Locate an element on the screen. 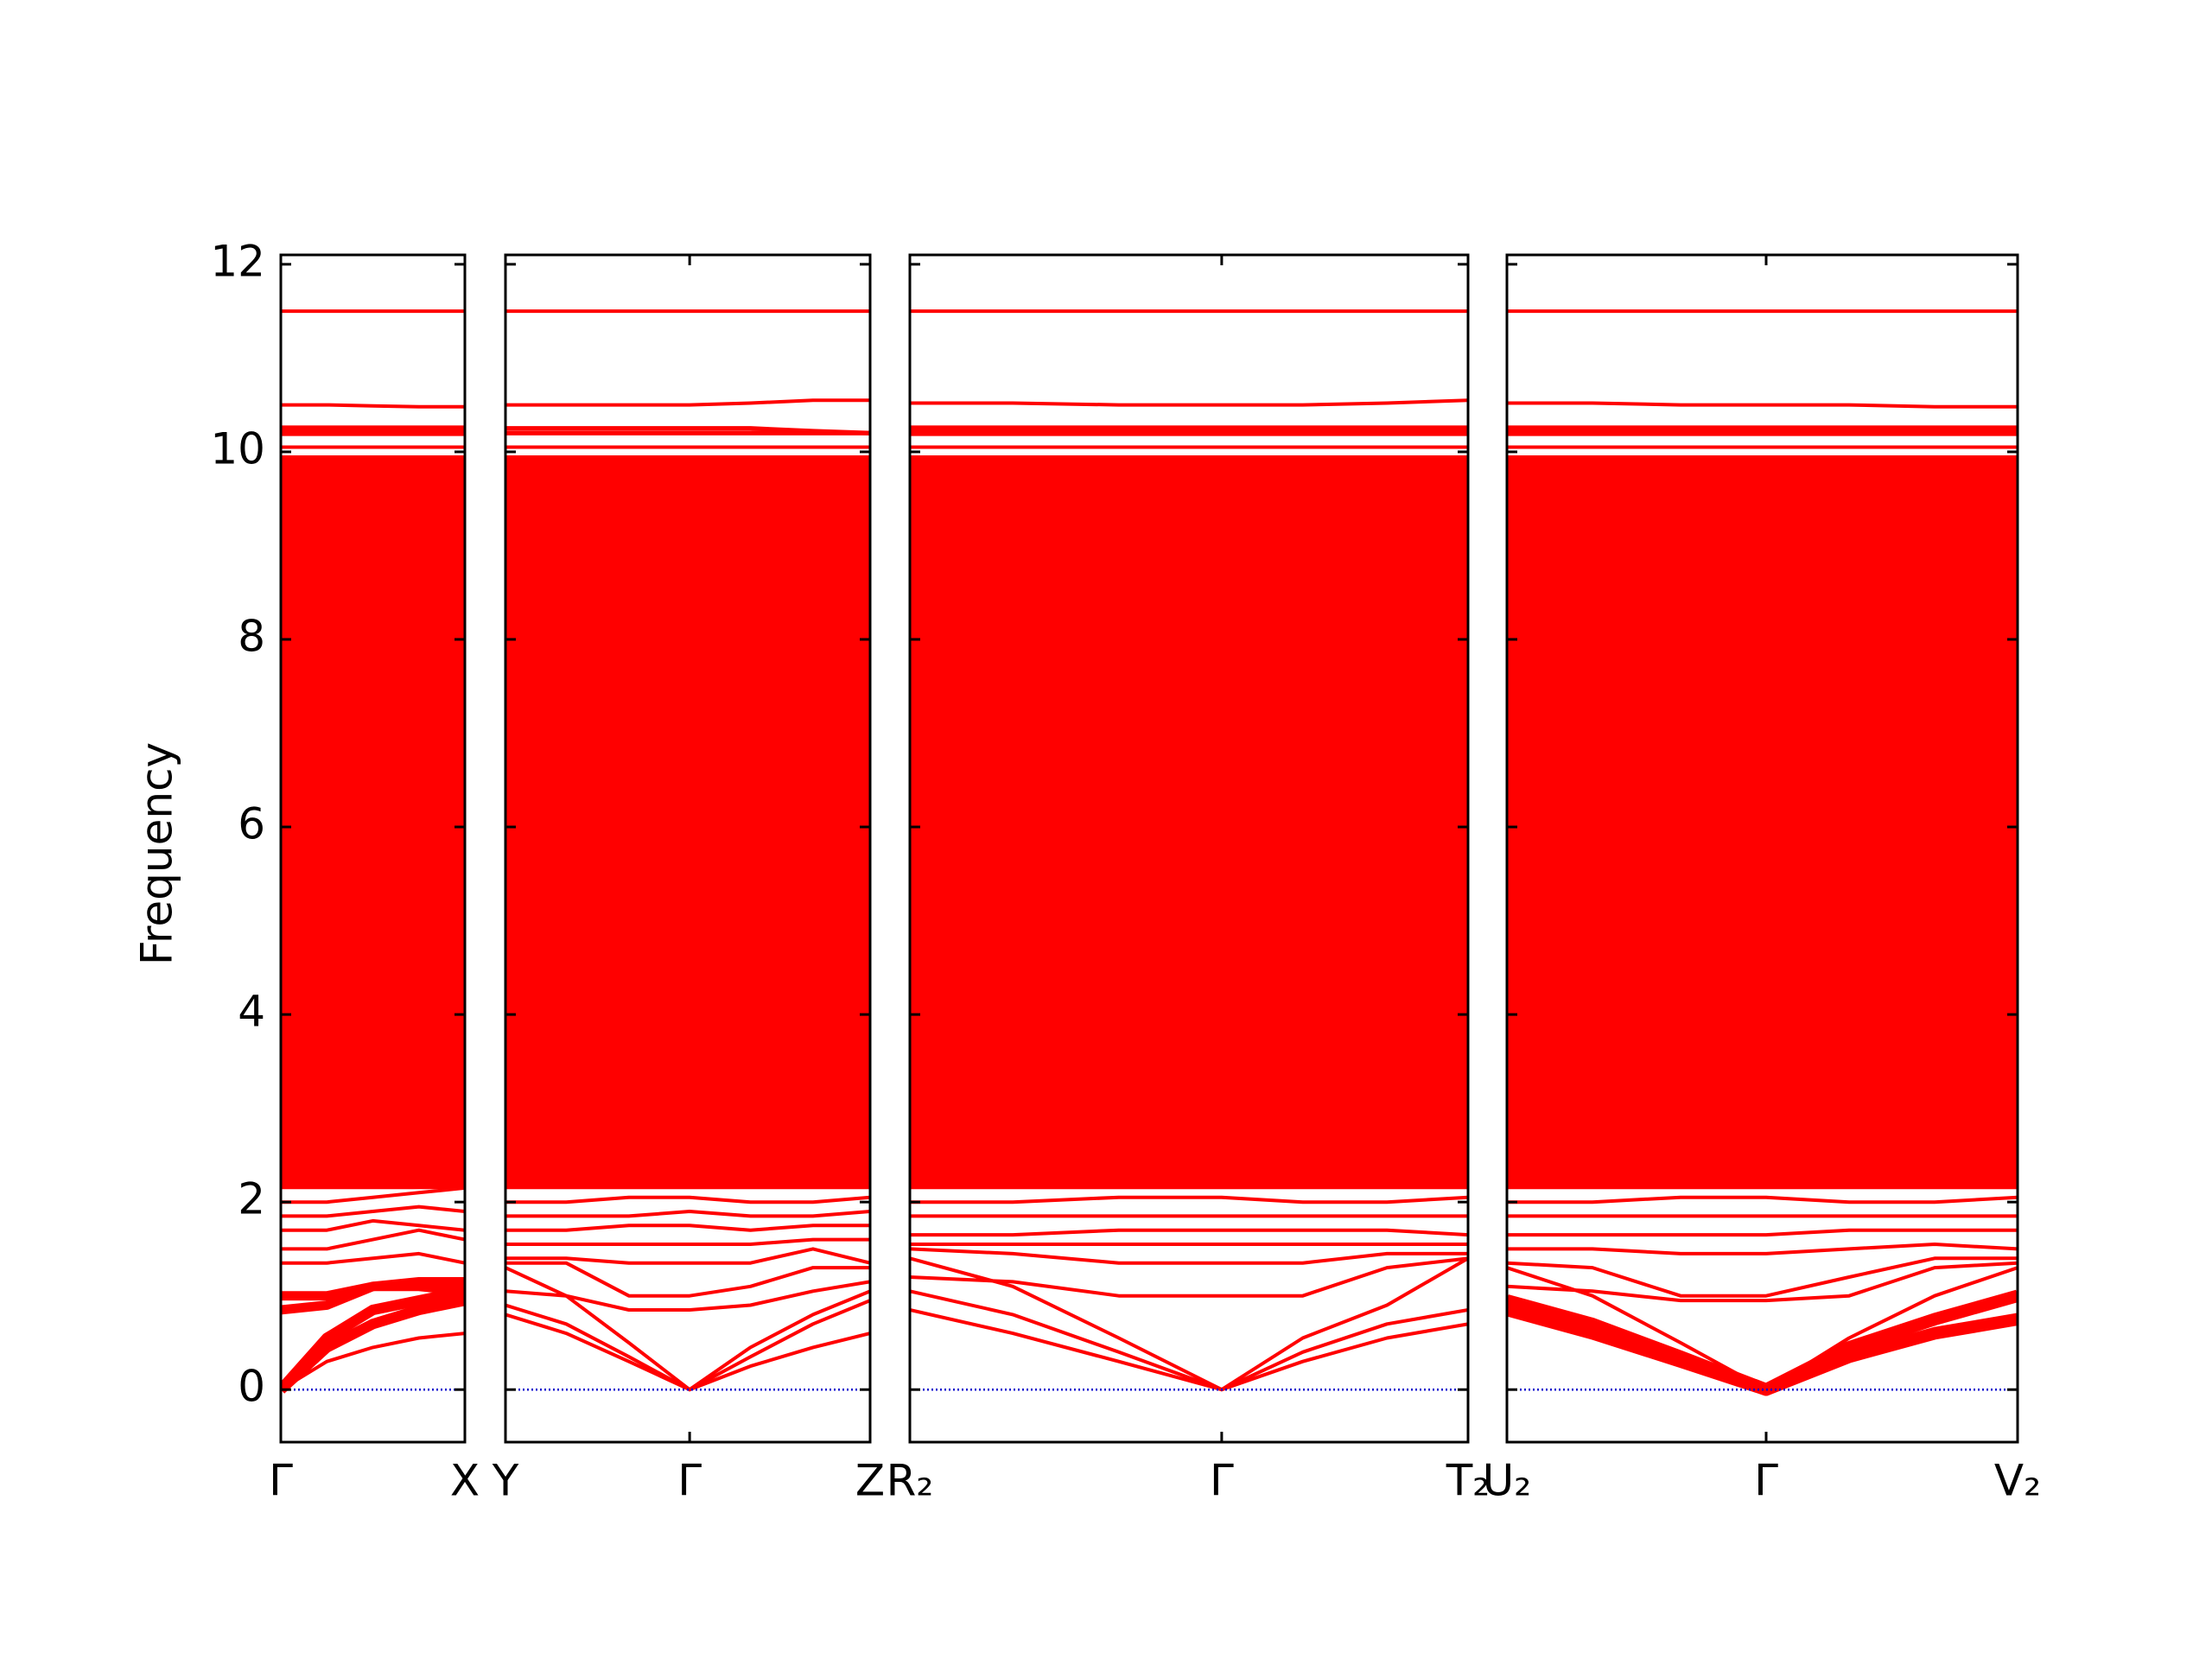  x-tick-label: Y is located at coordinates (506, 1481).